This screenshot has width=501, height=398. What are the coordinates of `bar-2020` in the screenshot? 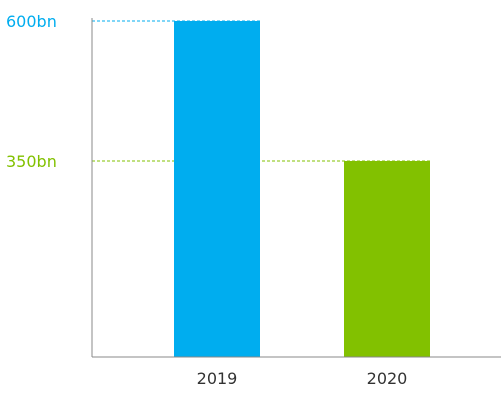 It's located at (387, 259).